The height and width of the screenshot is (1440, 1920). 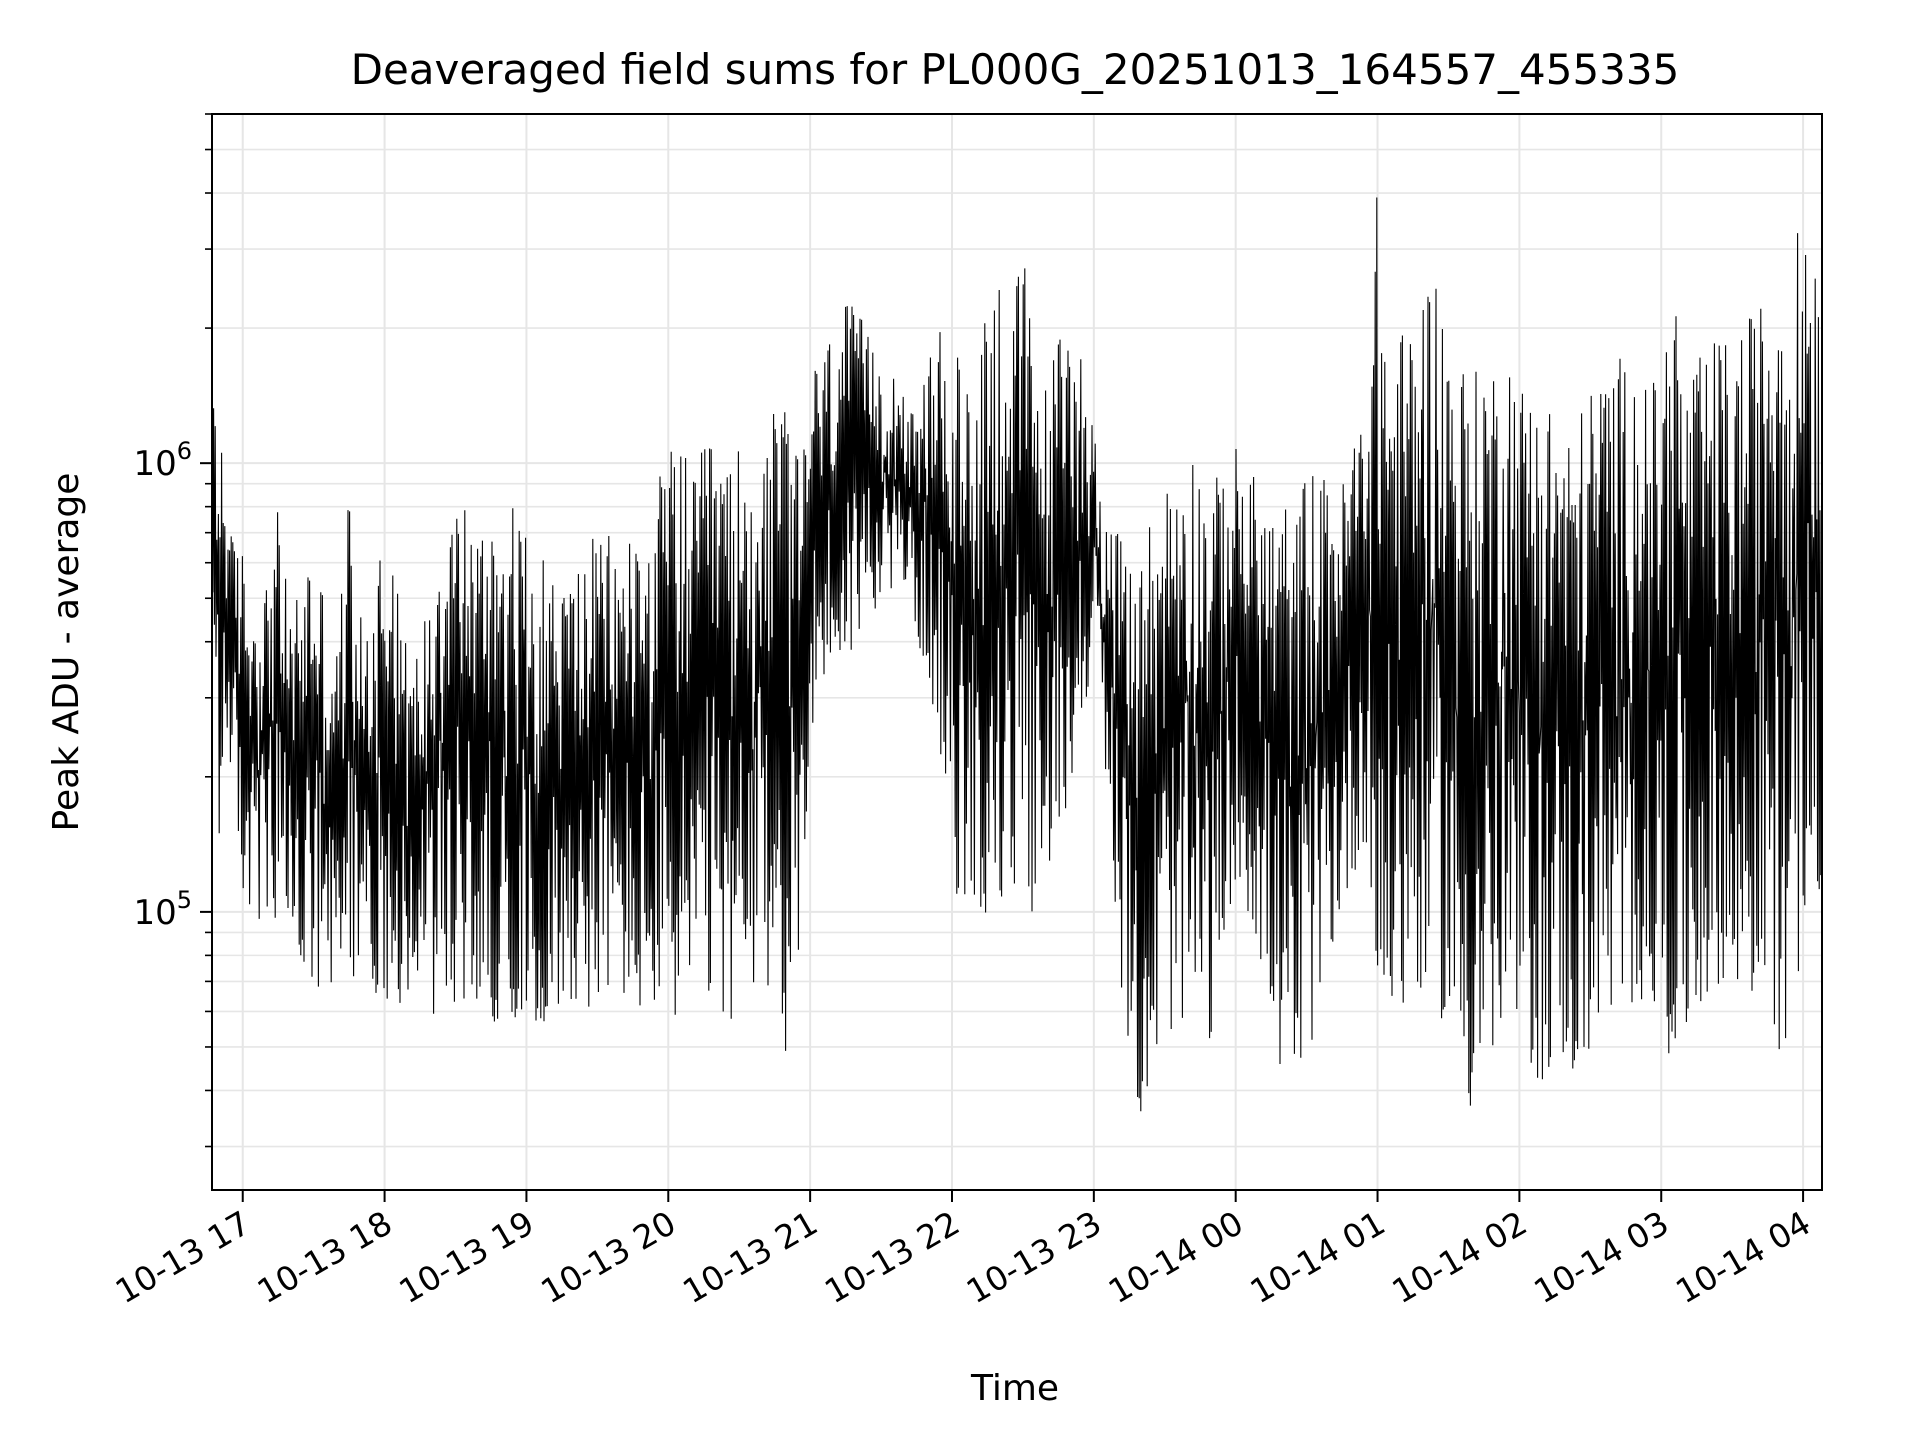 I want to click on y-axis-label: Peak ADU - average, so click(x=66, y=652).